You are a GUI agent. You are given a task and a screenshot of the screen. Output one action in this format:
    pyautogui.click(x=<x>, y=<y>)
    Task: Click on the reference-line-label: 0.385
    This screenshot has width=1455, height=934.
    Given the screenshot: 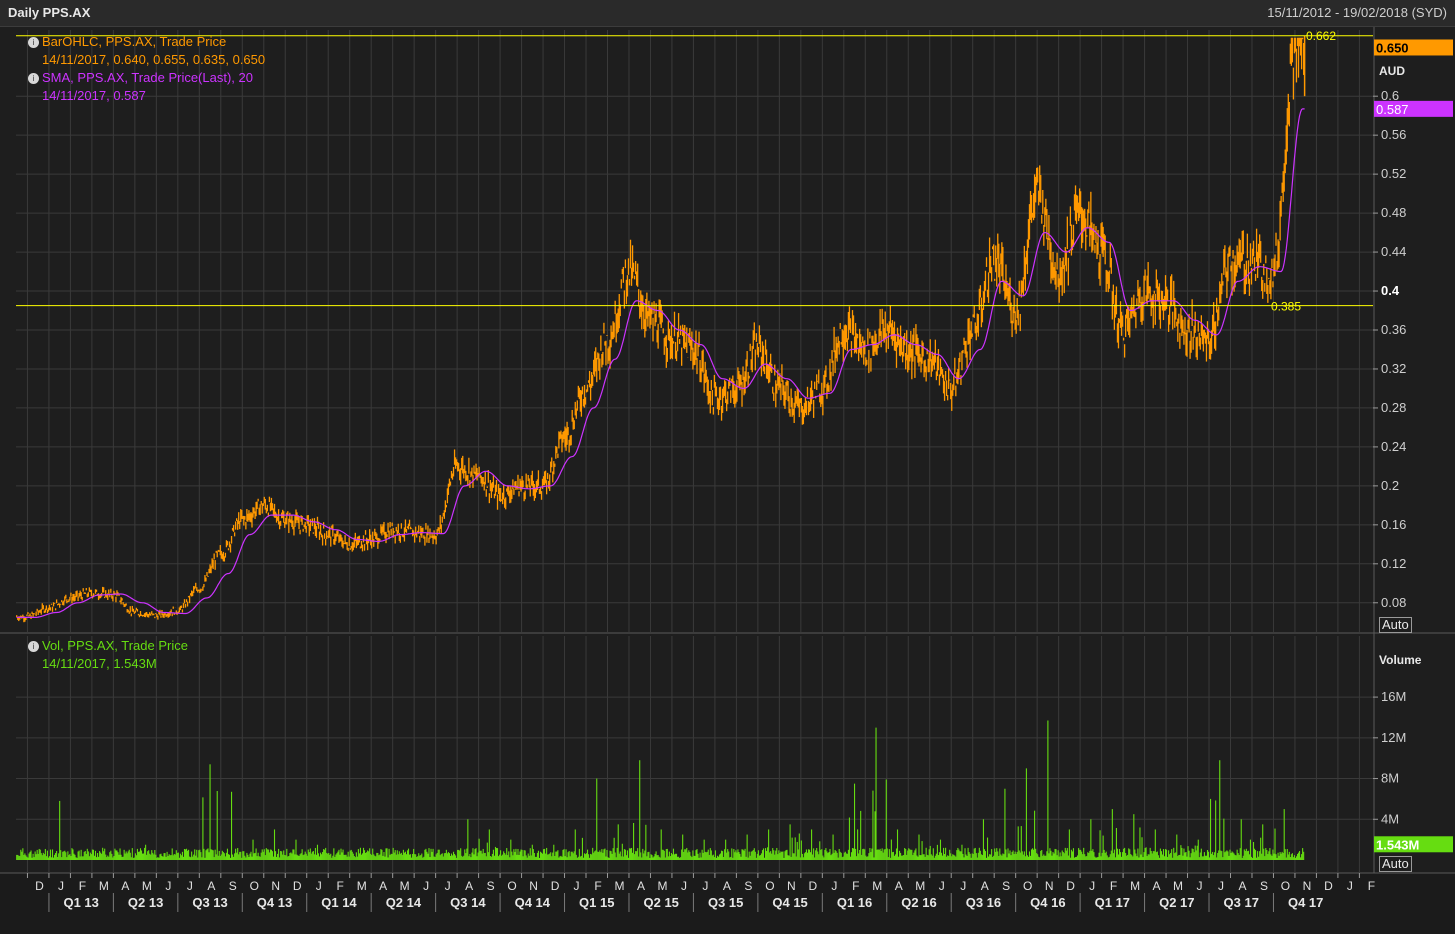 What is the action you would take?
    pyautogui.click(x=1286, y=307)
    